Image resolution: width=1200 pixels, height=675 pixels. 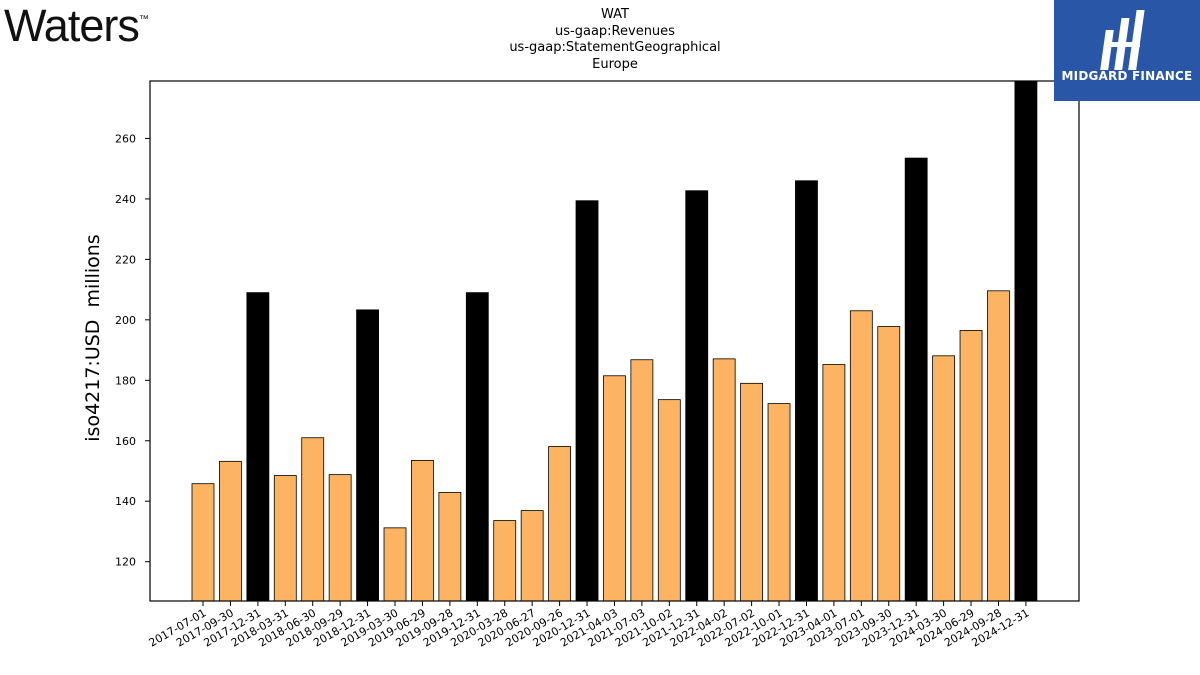 I want to click on midgard-logo-text: MIDGARD FINANCE, so click(x=1127, y=76).